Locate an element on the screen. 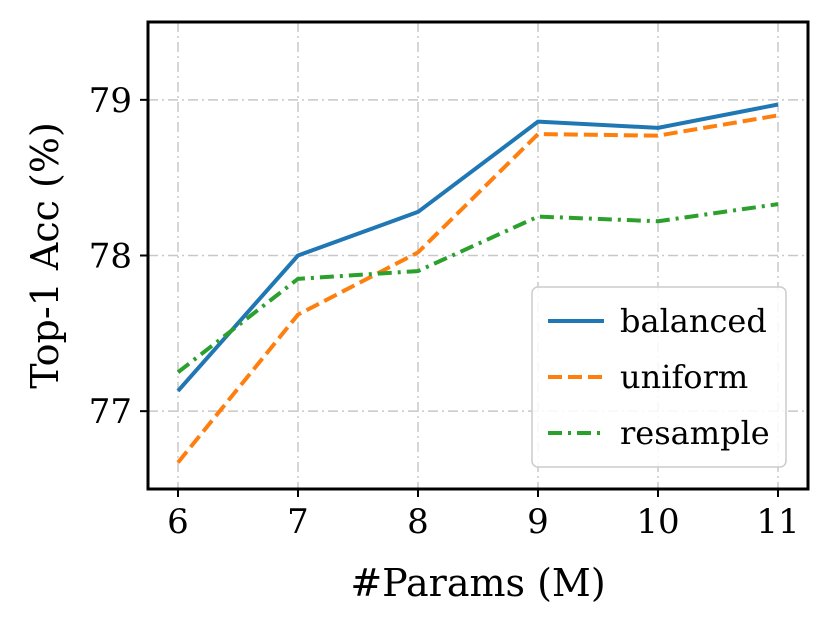  x-tick-label: 11 is located at coordinates (777, 522).